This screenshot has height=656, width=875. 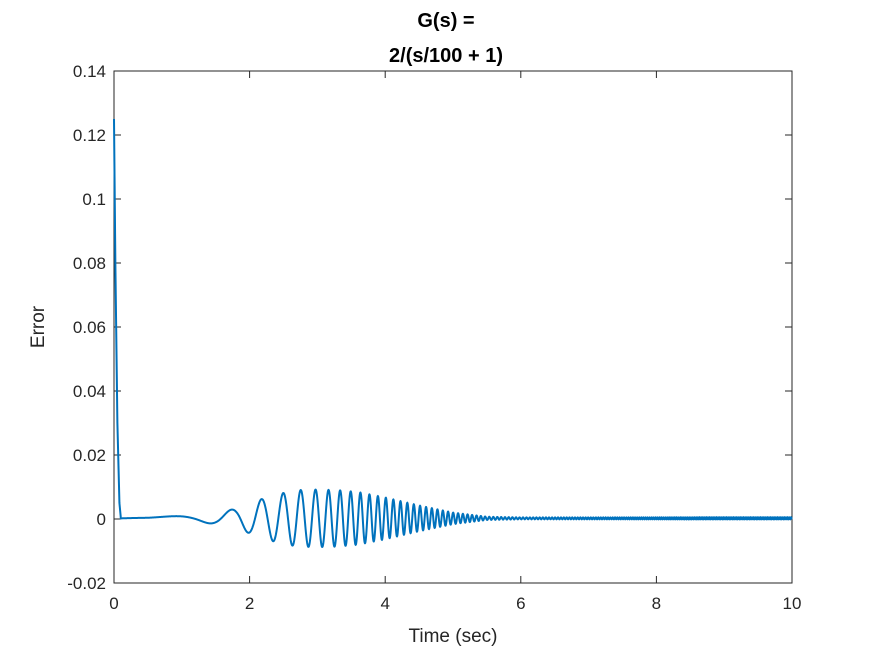 What do you see at coordinates (89, 327) in the screenshot?
I see `y-tick-label: 0.06` at bounding box center [89, 327].